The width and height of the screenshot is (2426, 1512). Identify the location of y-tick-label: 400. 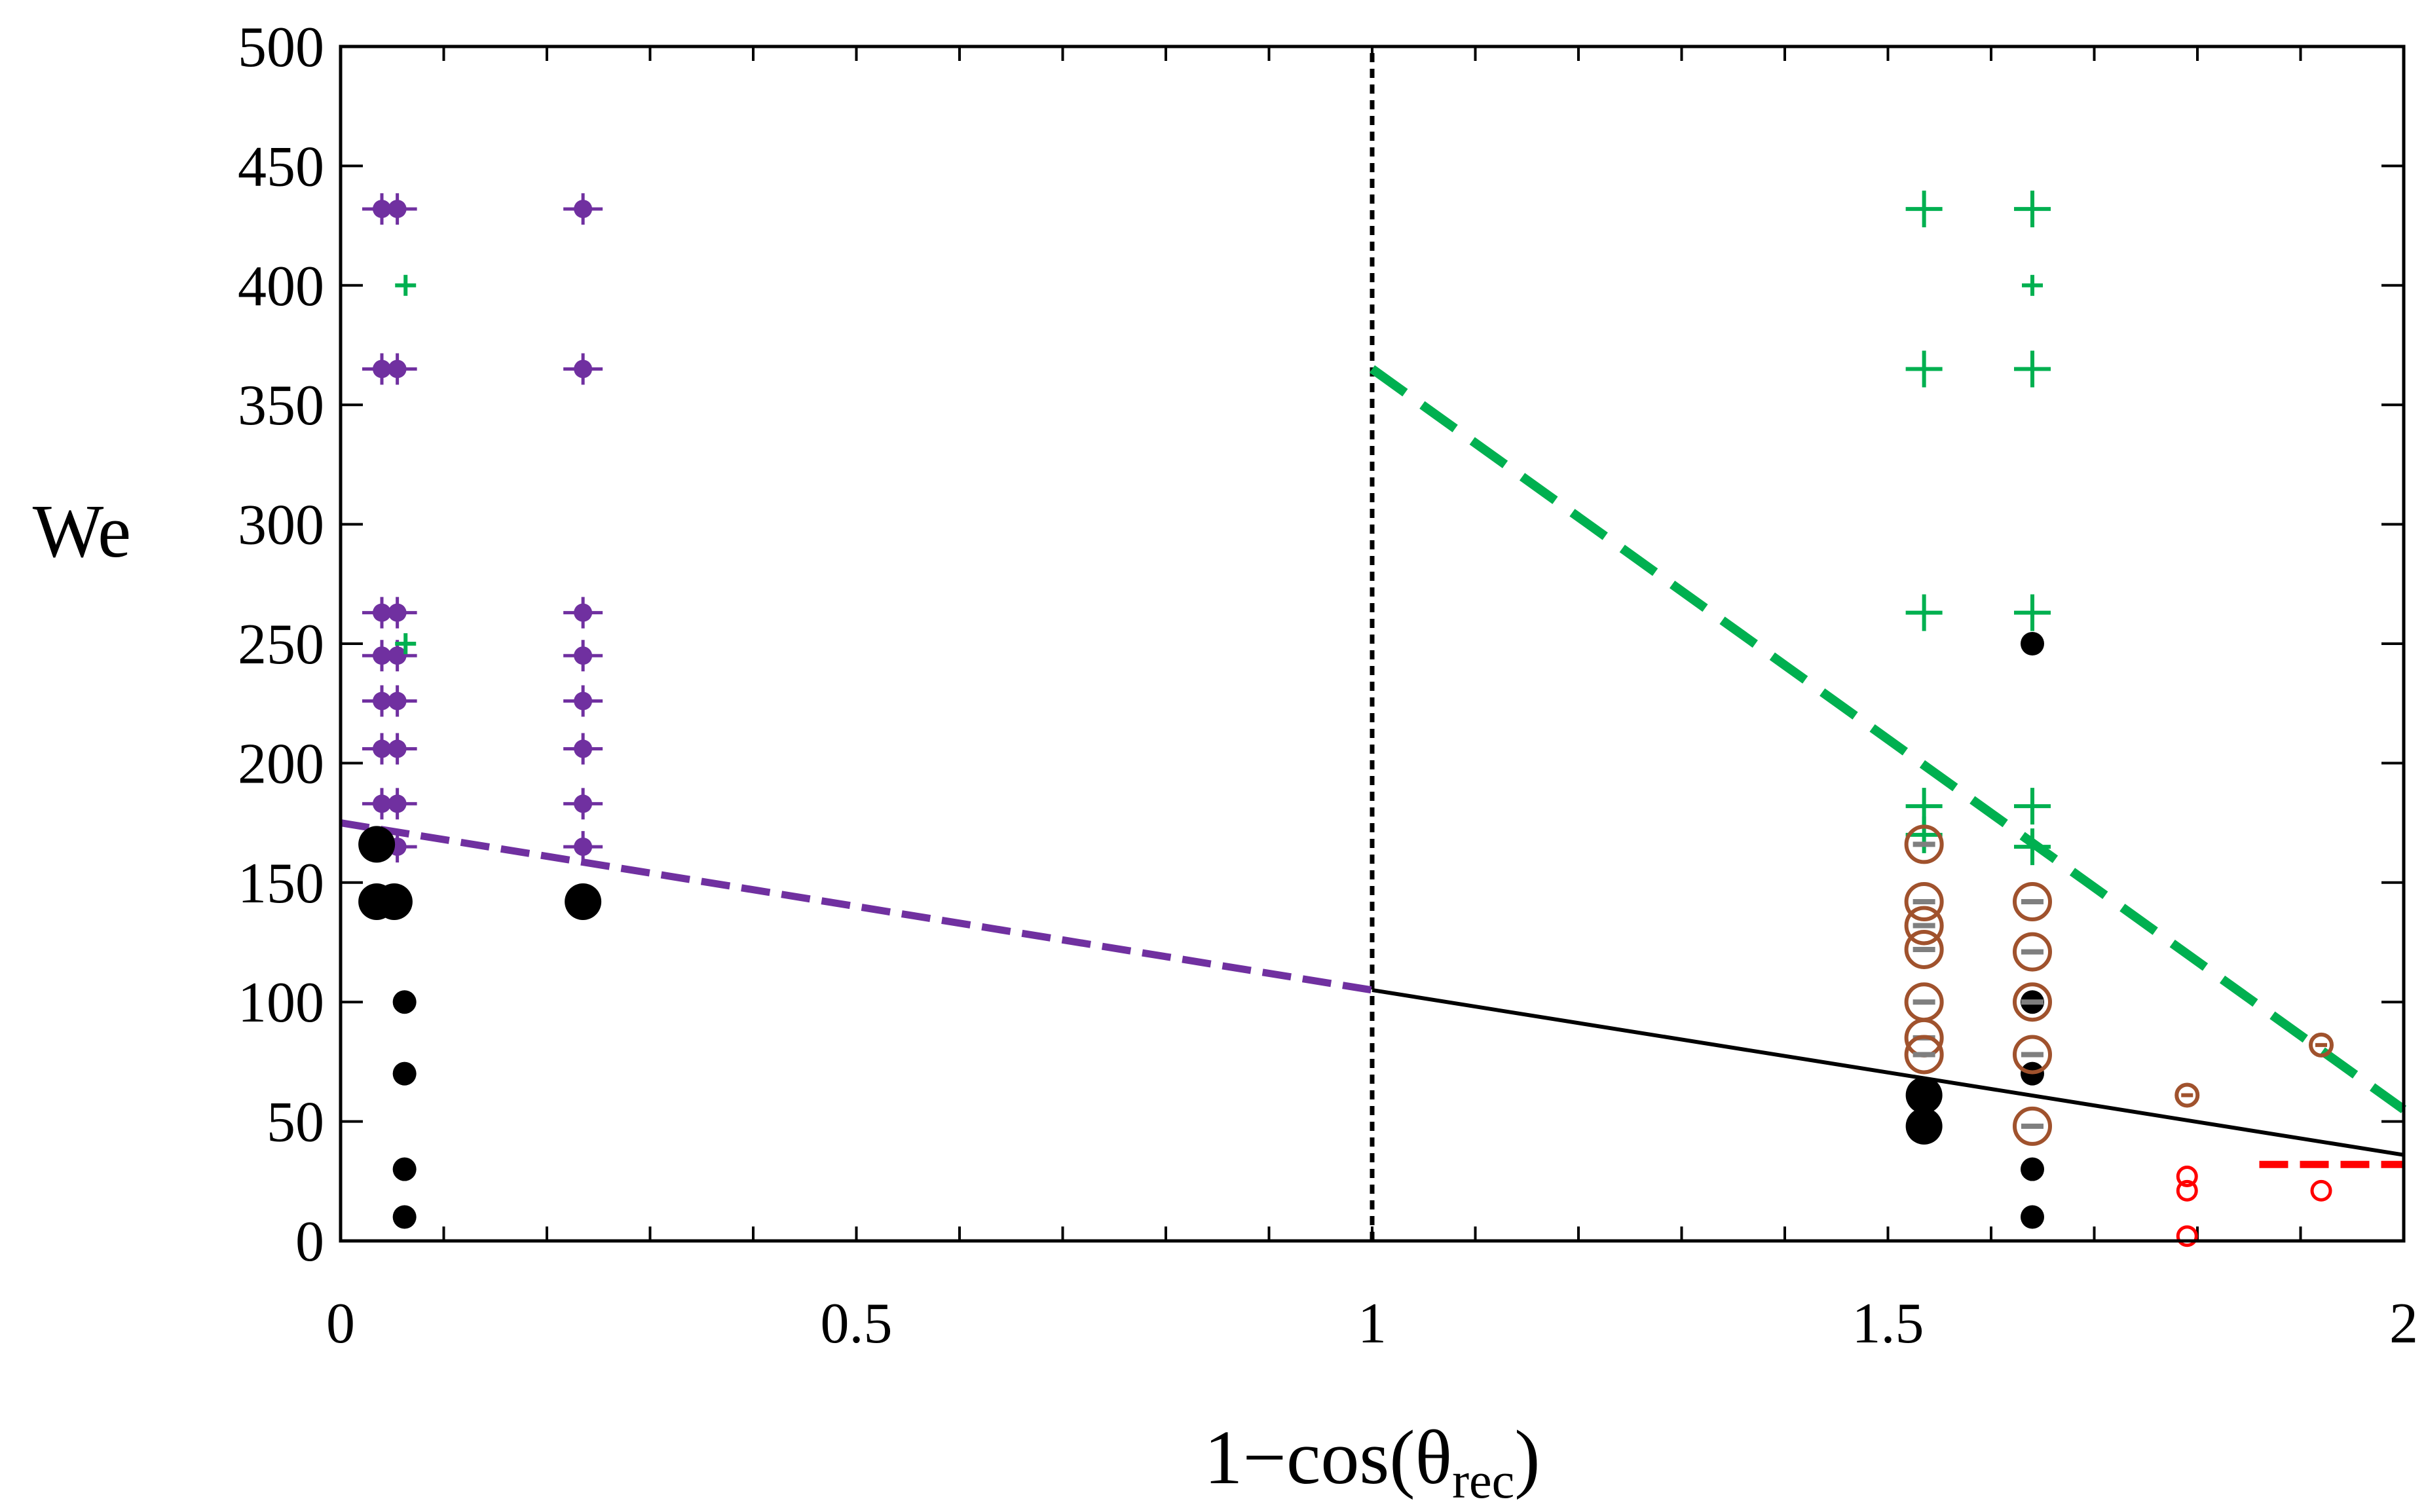
(281, 286).